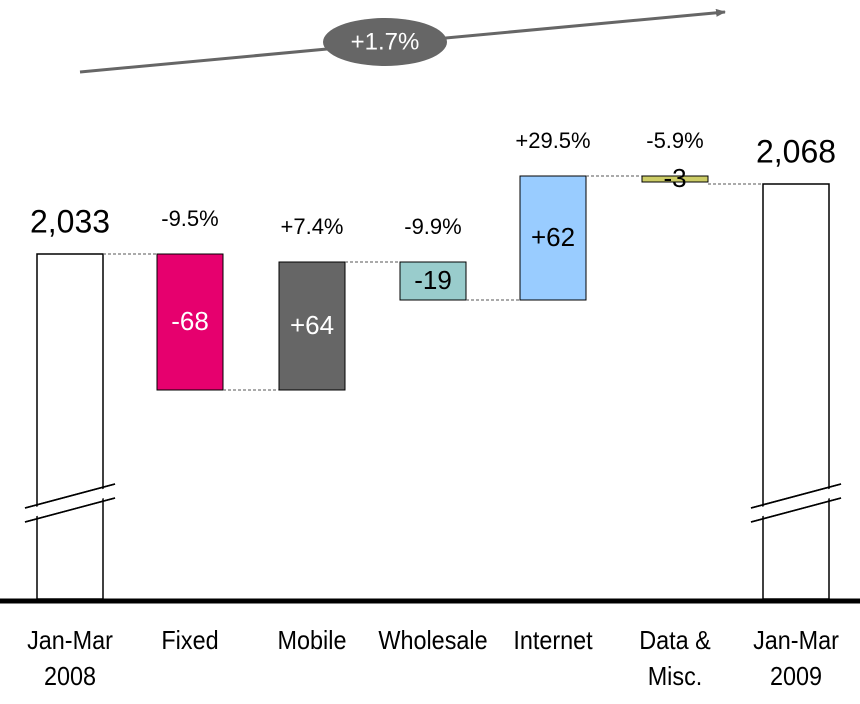 The width and height of the screenshot is (860, 704). I want to click on category-label: Internet, so click(553, 640).